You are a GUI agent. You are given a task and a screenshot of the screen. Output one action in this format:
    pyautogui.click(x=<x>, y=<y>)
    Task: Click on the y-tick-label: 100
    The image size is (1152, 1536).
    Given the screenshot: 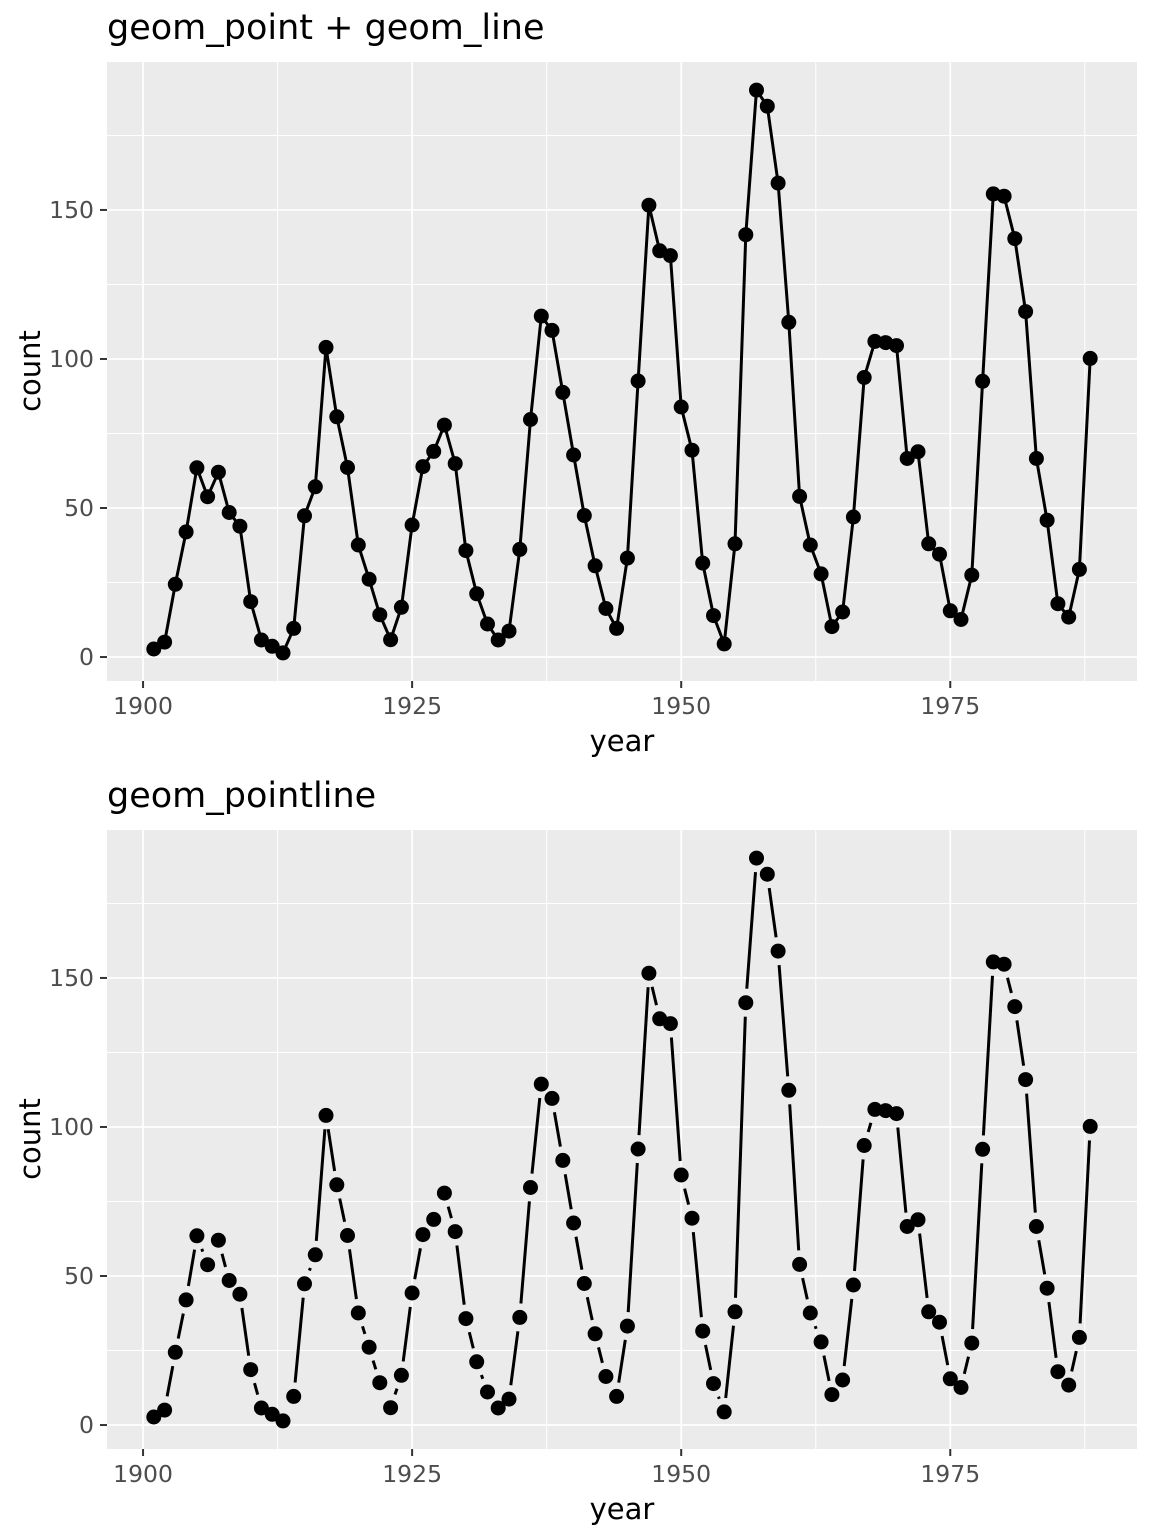 What is the action you would take?
    pyautogui.click(x=71, y=359)
    